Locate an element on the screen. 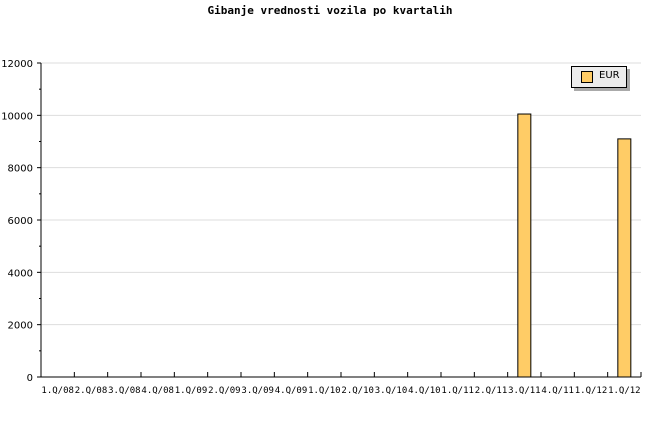 The width and height of the screenshot is (660, 440). x-tick-label: 2.Q/10 is located at coordinates (357, 391).